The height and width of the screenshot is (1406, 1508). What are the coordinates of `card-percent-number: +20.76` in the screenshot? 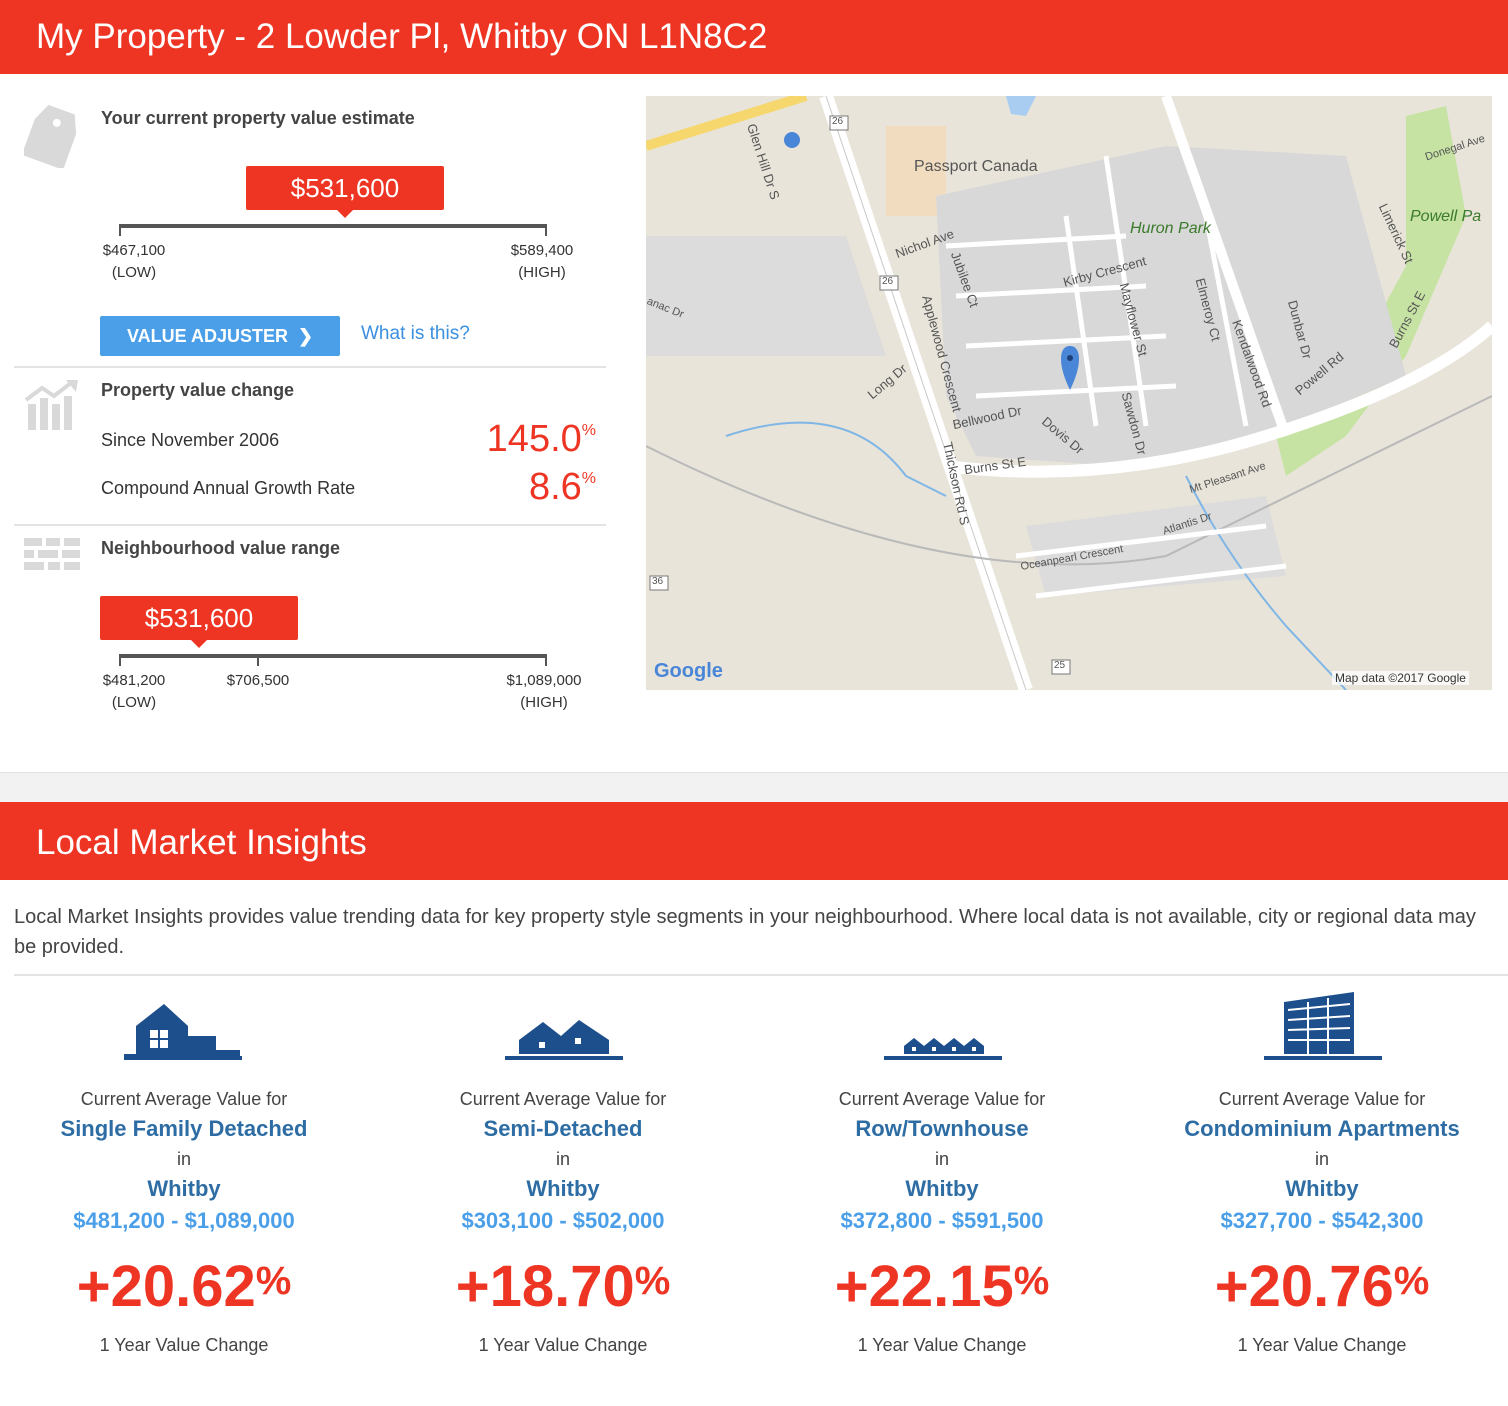 It's located at (1304, 1286).